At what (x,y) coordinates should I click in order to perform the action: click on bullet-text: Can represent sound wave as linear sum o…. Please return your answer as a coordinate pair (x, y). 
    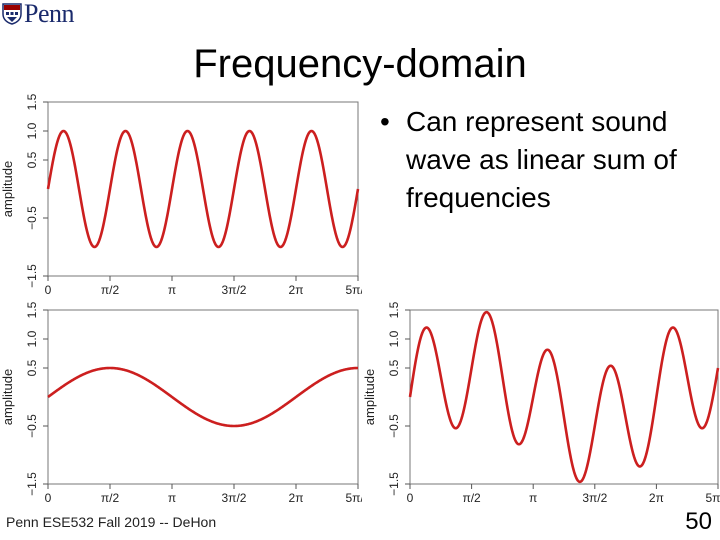
    Looking at the image, I should click on (541, 159).